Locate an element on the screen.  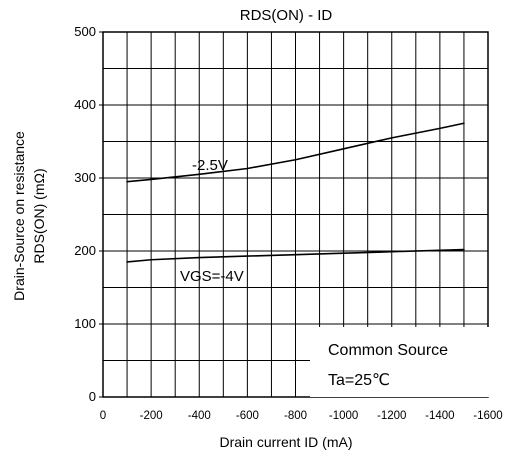
y-tick-labels: 0 100 200 300 400 500 is located at coordinates (85, 214).